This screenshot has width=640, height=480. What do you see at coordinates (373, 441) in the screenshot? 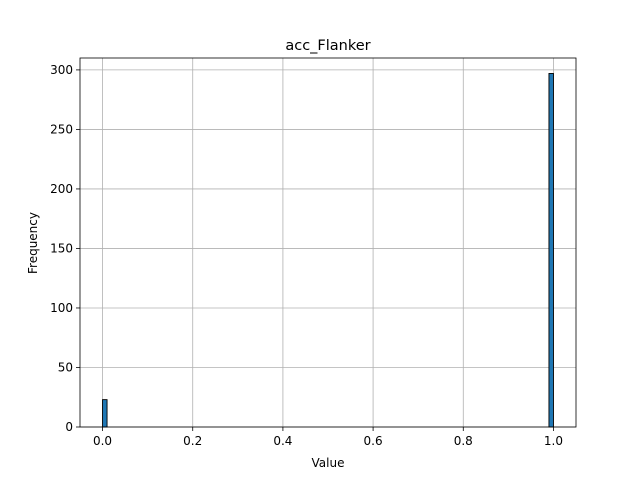
I see `x-tick-label: 0.6` at bounding box center [373, 441].